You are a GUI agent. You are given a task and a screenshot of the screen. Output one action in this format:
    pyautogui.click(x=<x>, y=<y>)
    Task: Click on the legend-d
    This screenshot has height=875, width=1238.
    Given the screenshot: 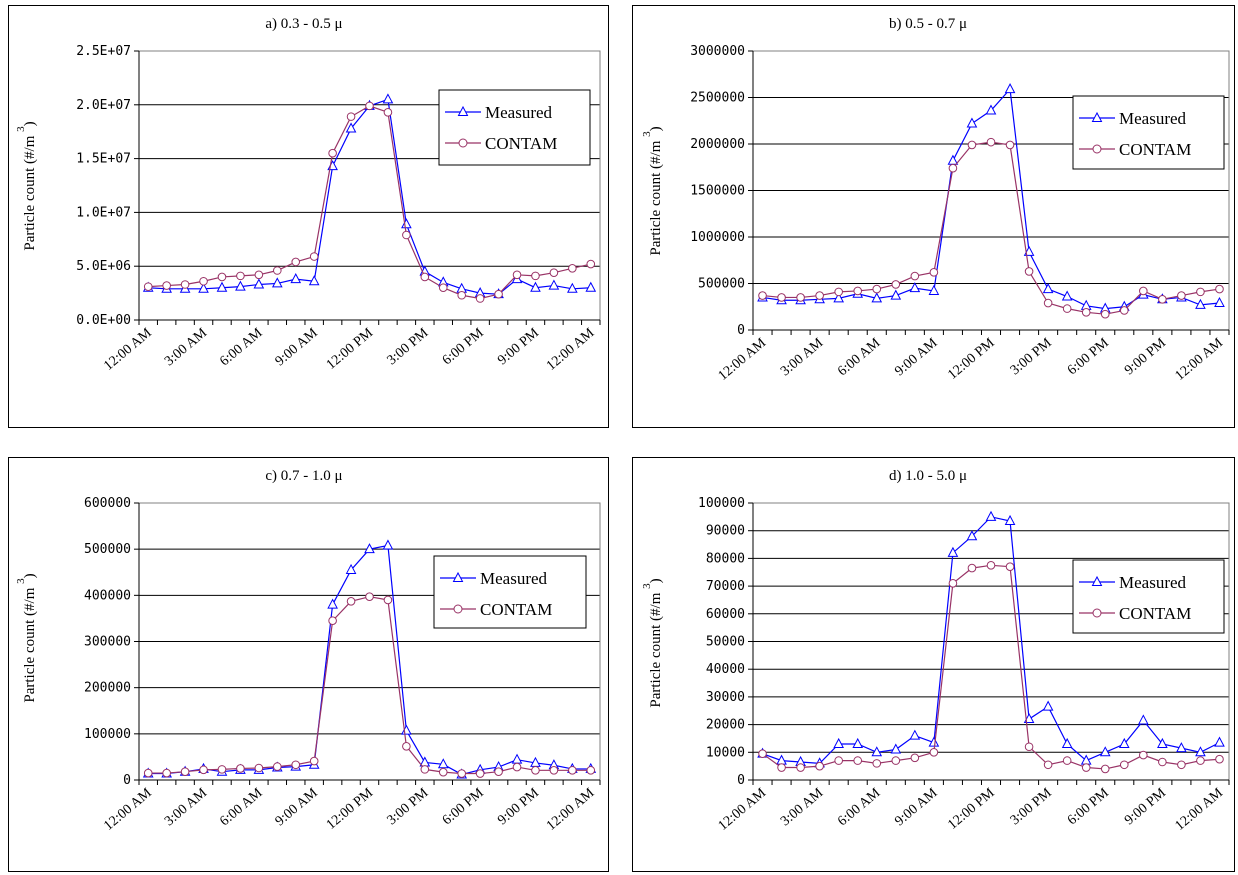 What is the action you would take?
    pyautogui.click(x=1148, y=596)
    